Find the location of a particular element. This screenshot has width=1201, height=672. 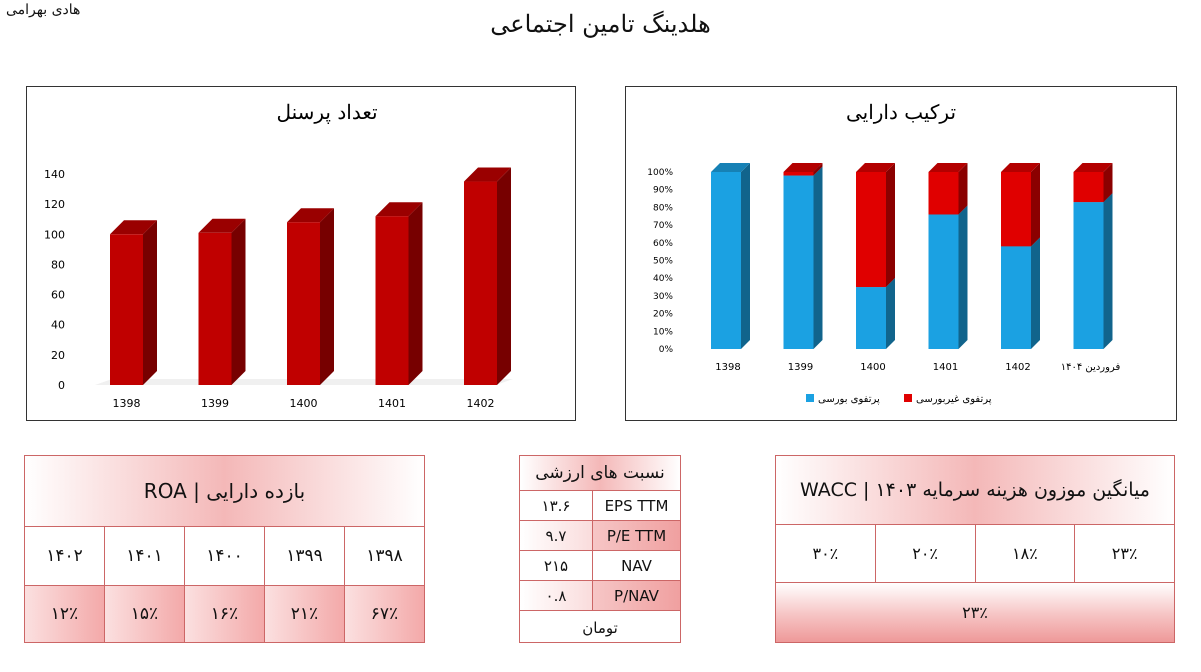

roa-year: ۱۴۰۰ is located at coordinates (224, 556).